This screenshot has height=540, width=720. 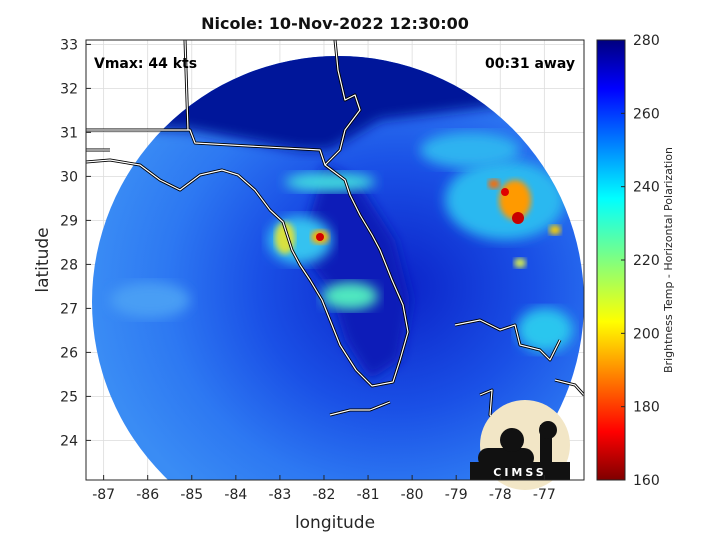 What do you see at coordinates (75, 243) in the screenshot?
I see `y-axis-ticks: 24 25 26 27 28 29 30 31 32 33` at bounding box center [75, 243].